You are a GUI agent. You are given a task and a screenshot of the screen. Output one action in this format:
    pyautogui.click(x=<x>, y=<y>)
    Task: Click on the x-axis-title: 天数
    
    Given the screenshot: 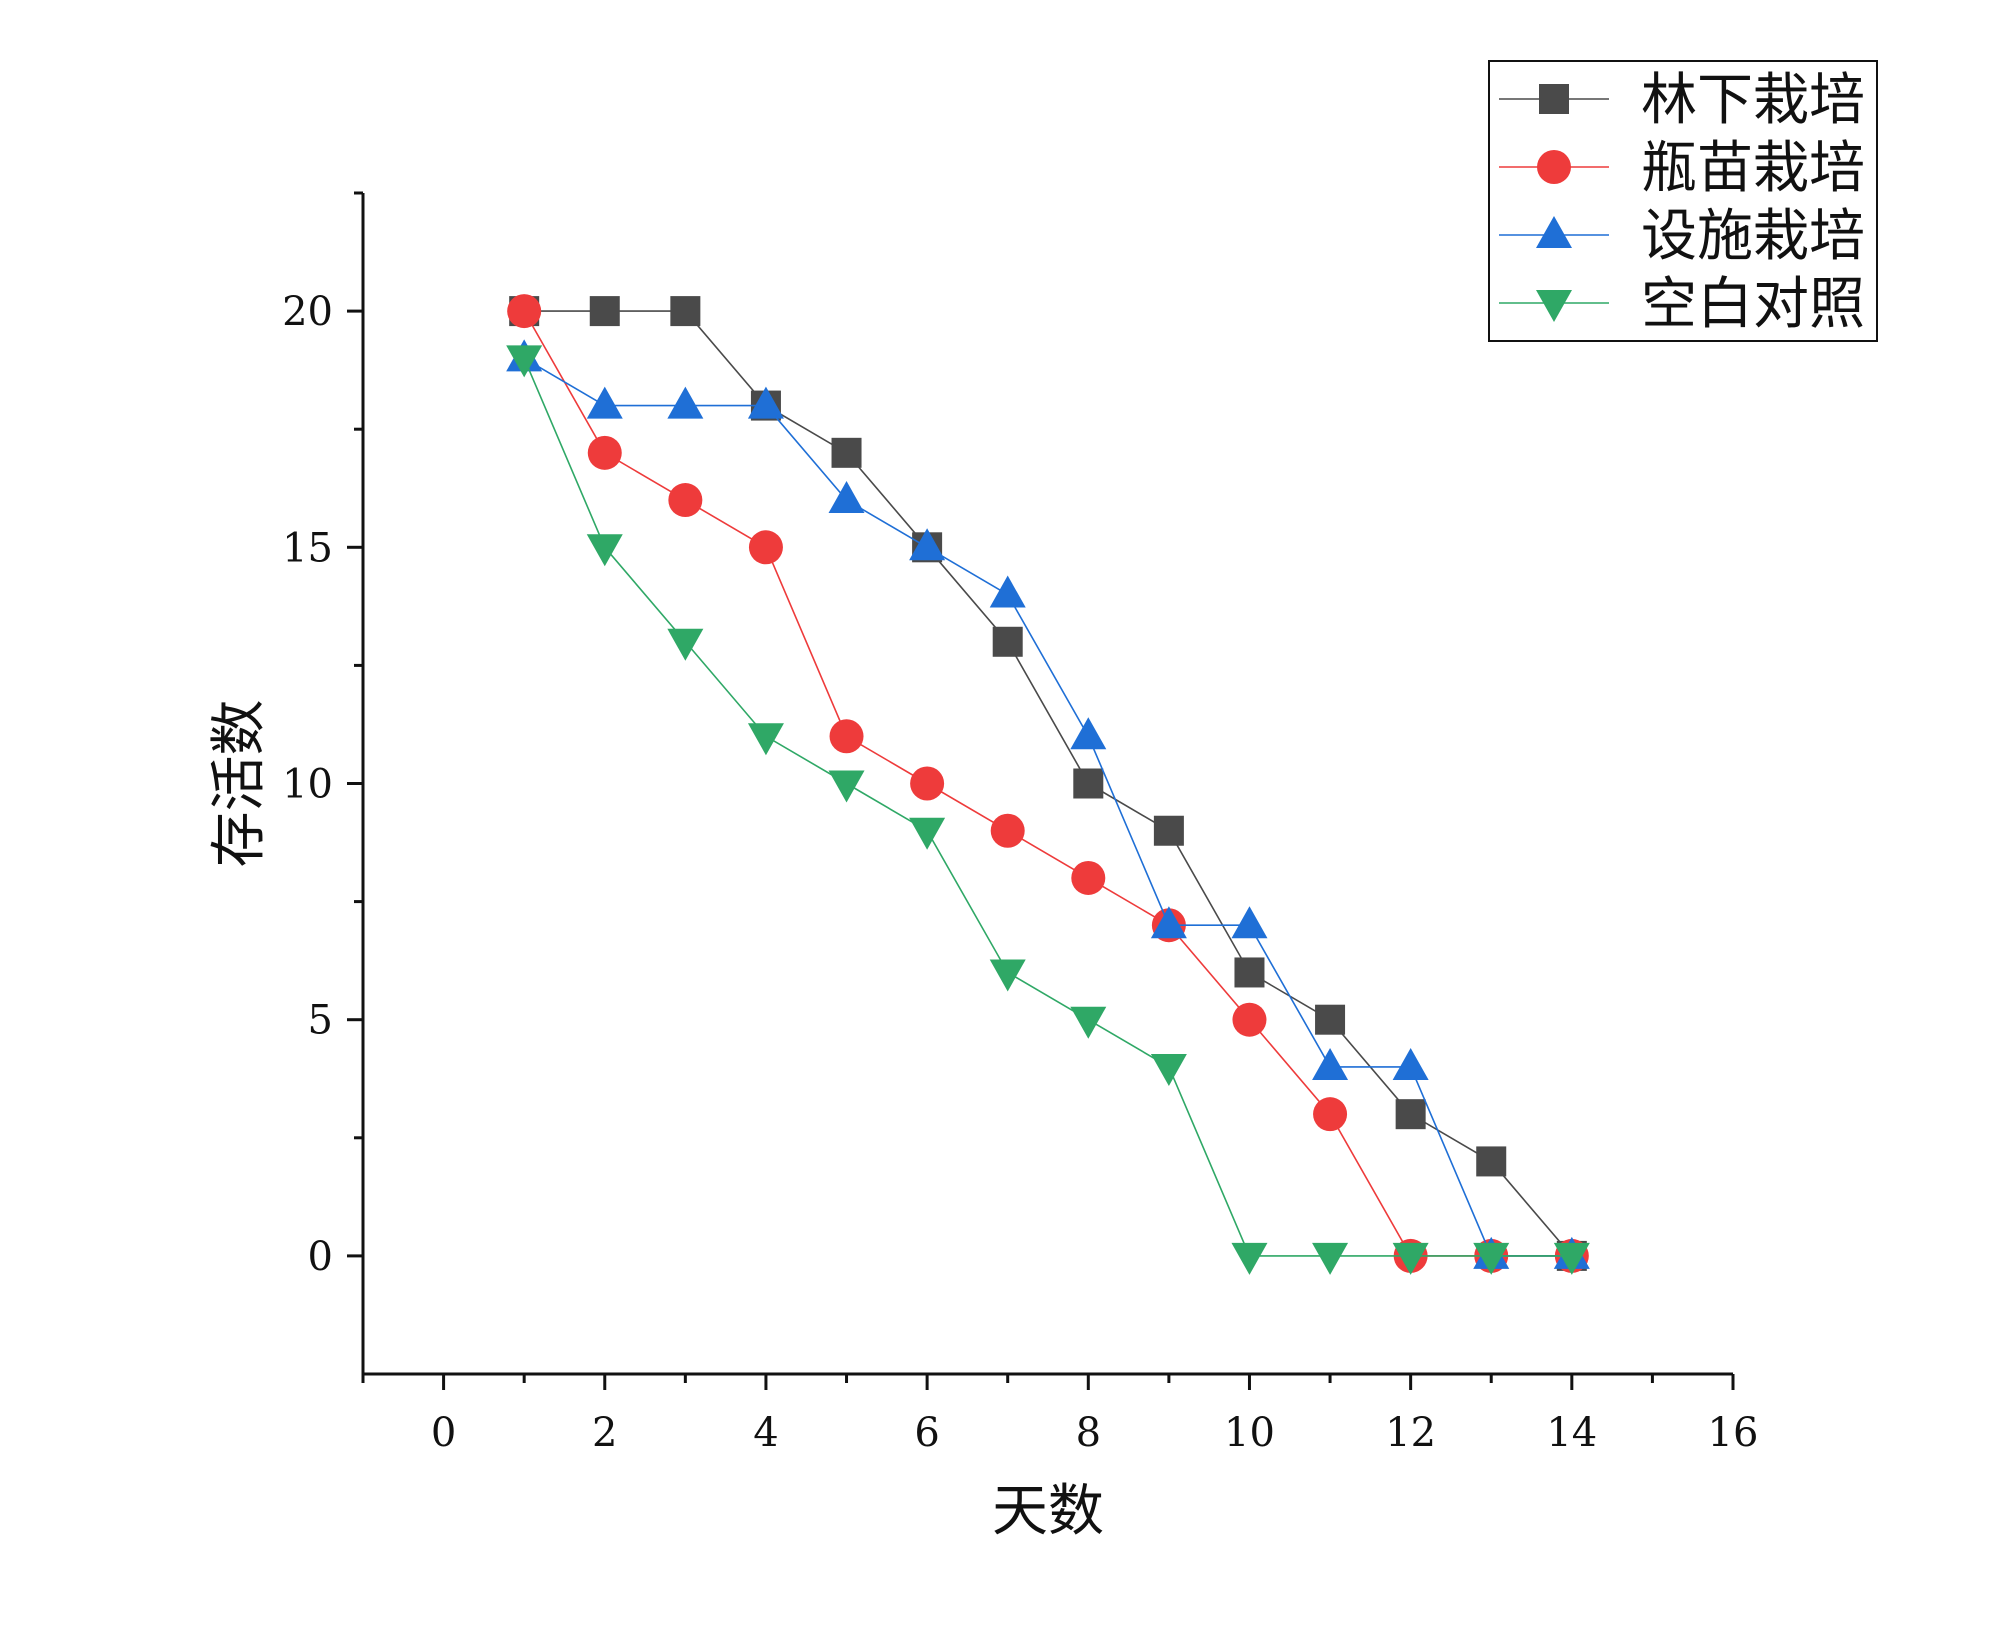 What is the action you would take?
    pyautogui.click(x=1048, y=1511)
    